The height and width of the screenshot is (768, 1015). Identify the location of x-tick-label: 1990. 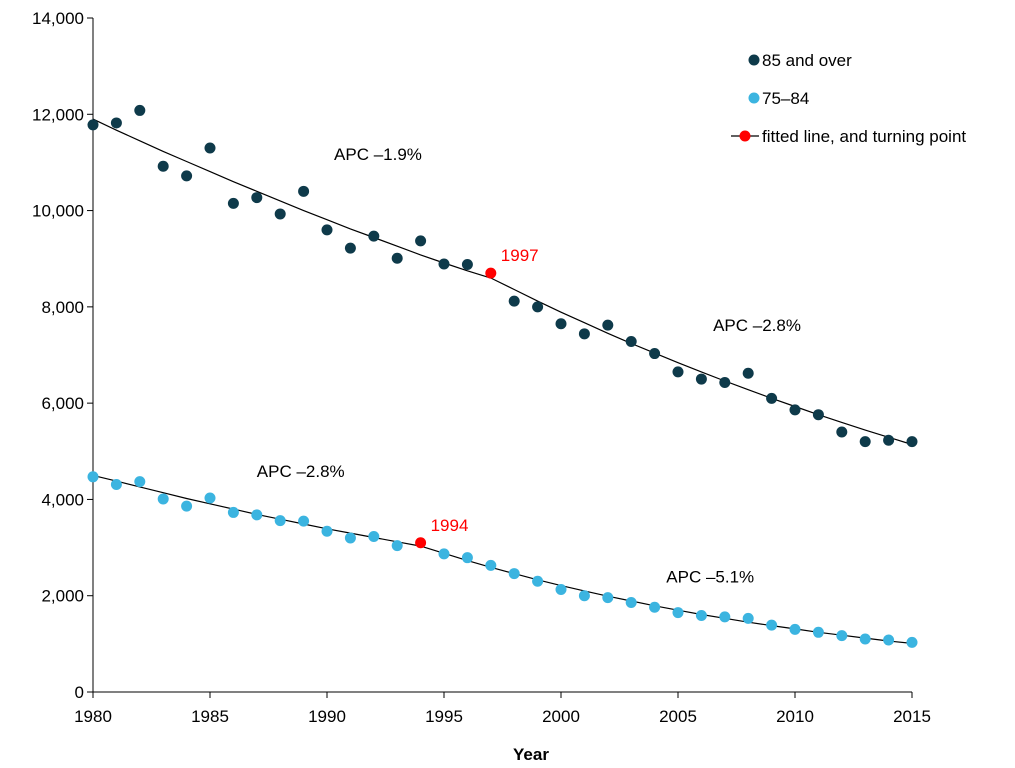
(327, 716).